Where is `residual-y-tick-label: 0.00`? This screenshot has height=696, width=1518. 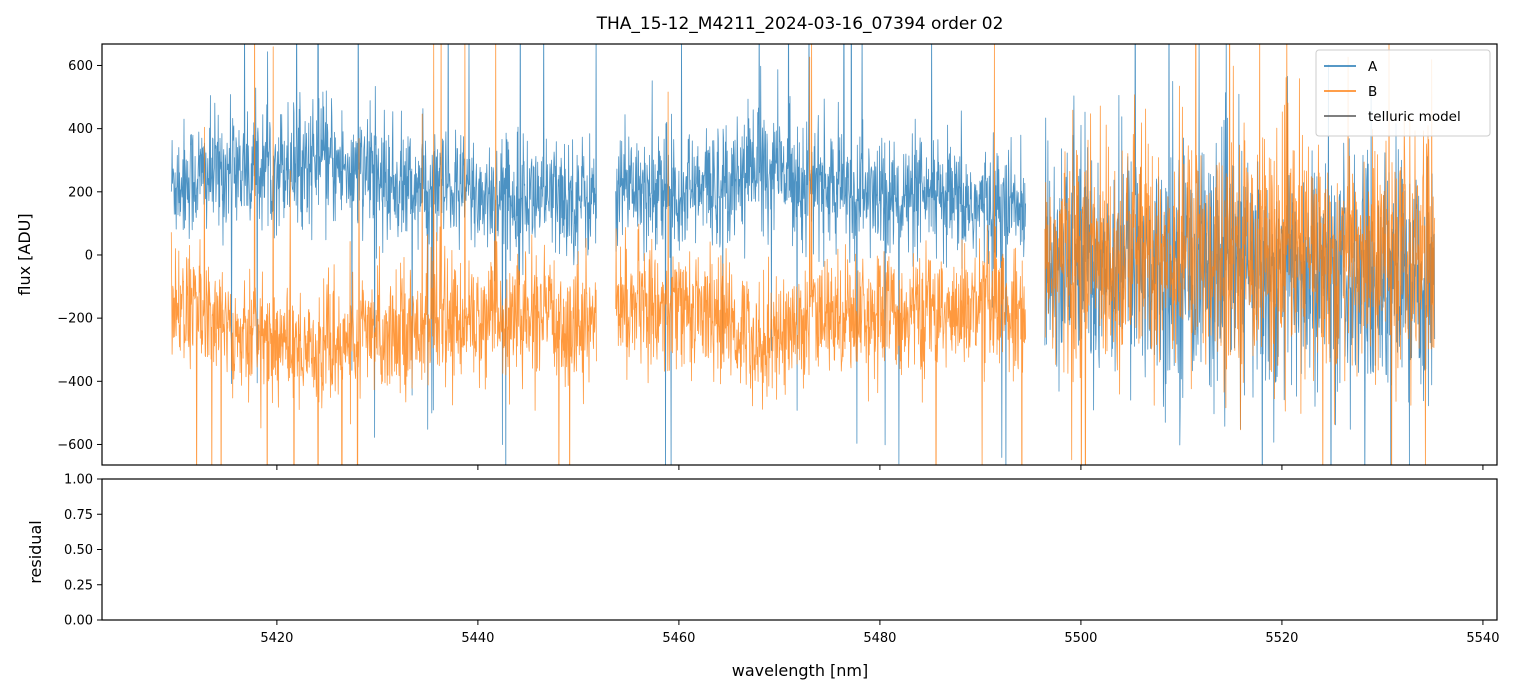
residual-y-tick-label: 0.00 is located at coordinates (78, 621).